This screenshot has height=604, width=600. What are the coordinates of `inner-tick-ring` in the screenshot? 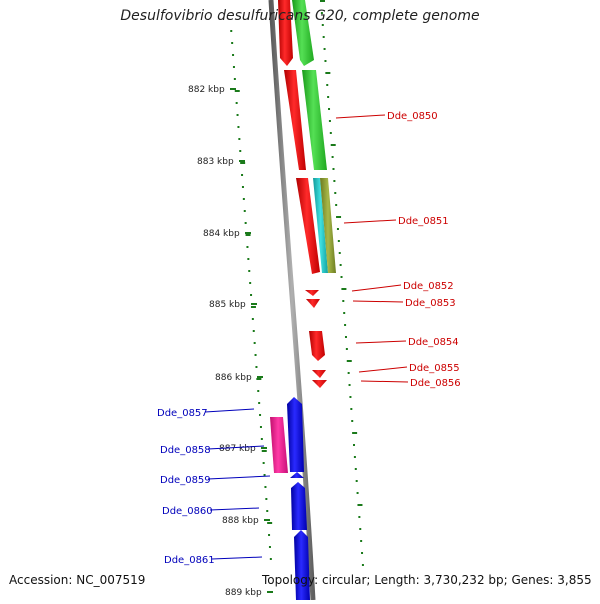 It's located at (251, 295).